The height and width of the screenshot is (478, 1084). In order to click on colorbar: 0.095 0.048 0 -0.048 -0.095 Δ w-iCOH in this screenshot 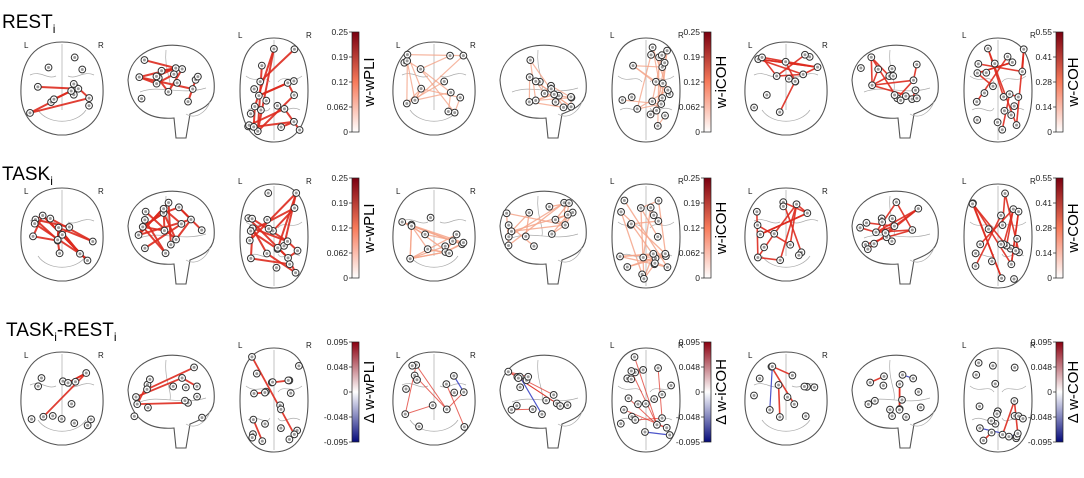, I will do `click(703, 392)`.